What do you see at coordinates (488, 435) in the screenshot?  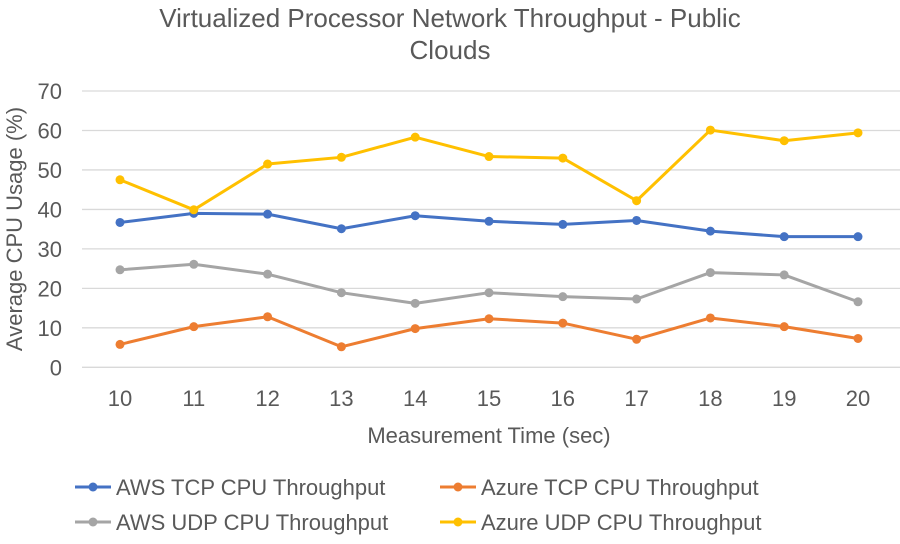 I see `x-axis-label: Measurement Time (sec)` at bounding box center [488, 435].